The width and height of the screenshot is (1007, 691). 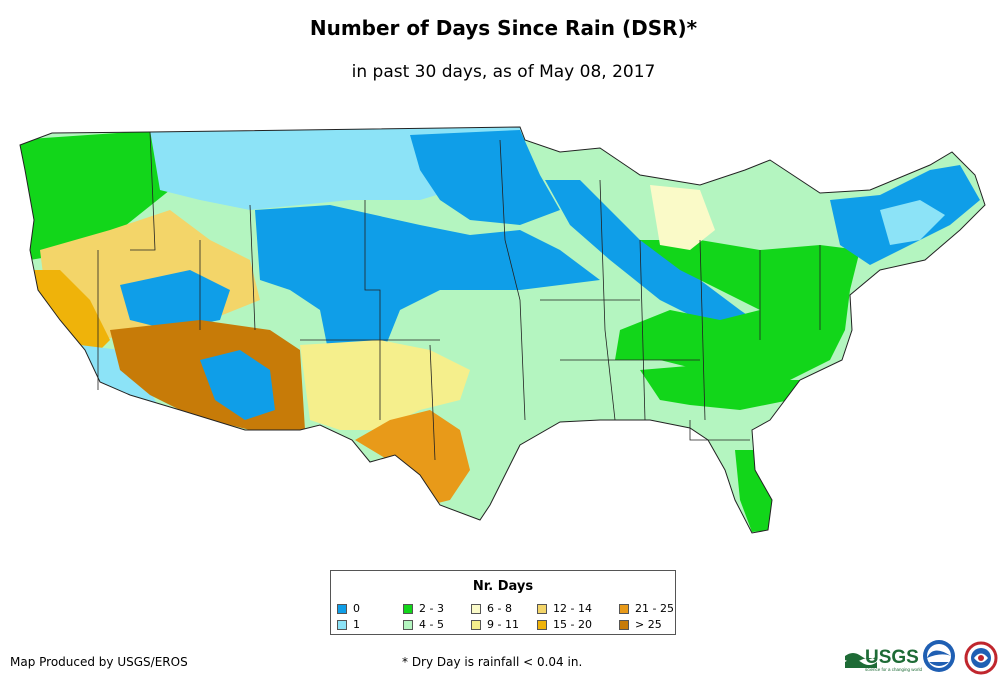 I want to click on legend-label: 15 - 20, so click(x=572, y=624).